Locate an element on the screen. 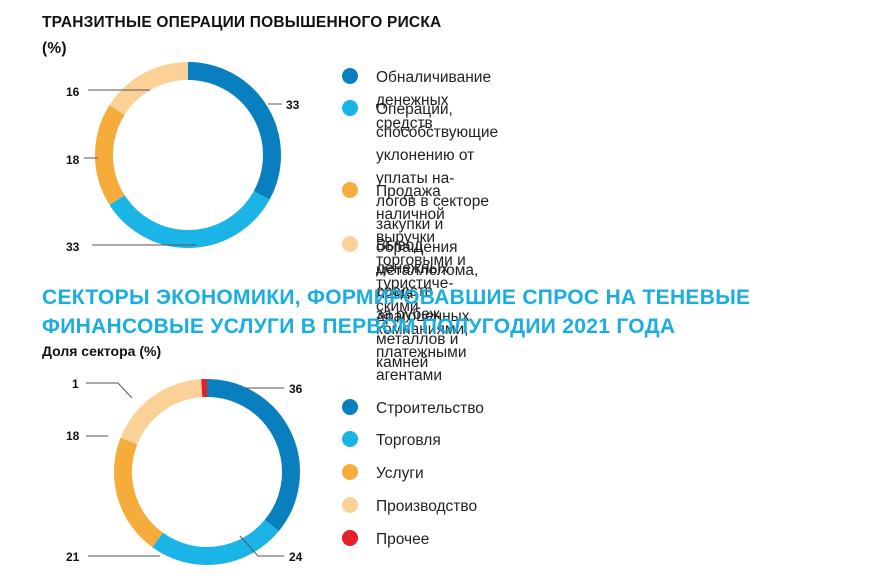  chart2-legend-item-4: Производство is located at coordinates (409, 506).